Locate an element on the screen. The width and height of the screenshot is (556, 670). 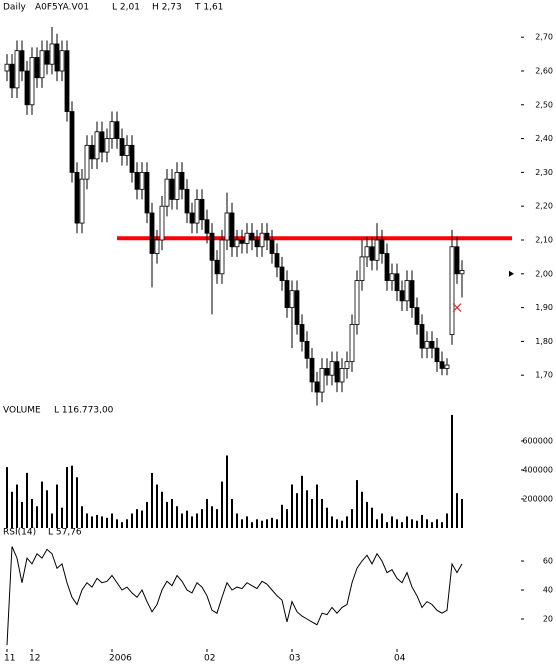
panel-title: VOLUME is located at coordinates (22, 411).